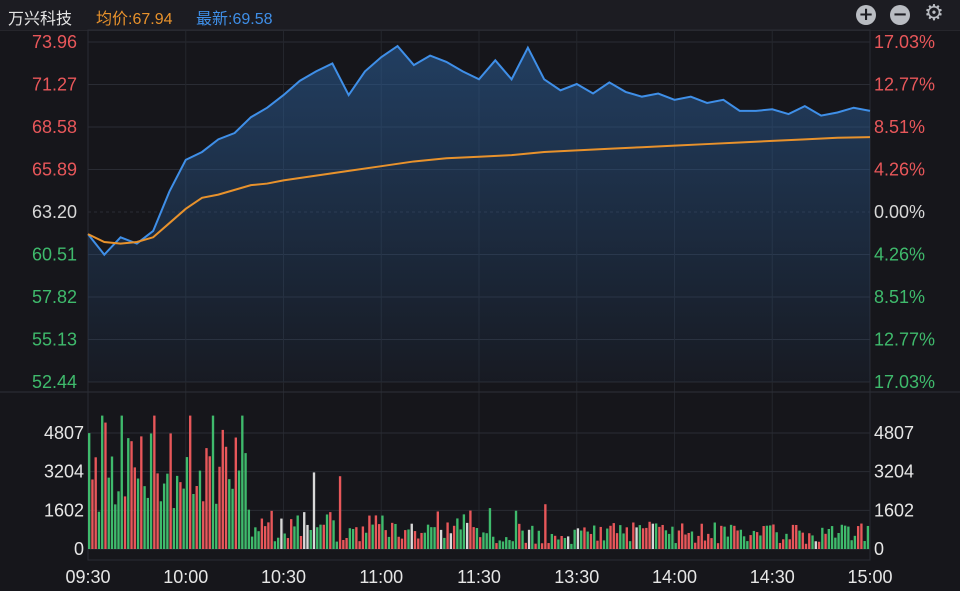 This screenshot has width=960, height=591. What do you see at coordinates (479, 577) in the screenshot?
I see `x-tick-label: 11:30` at bounding box center [479, 577].